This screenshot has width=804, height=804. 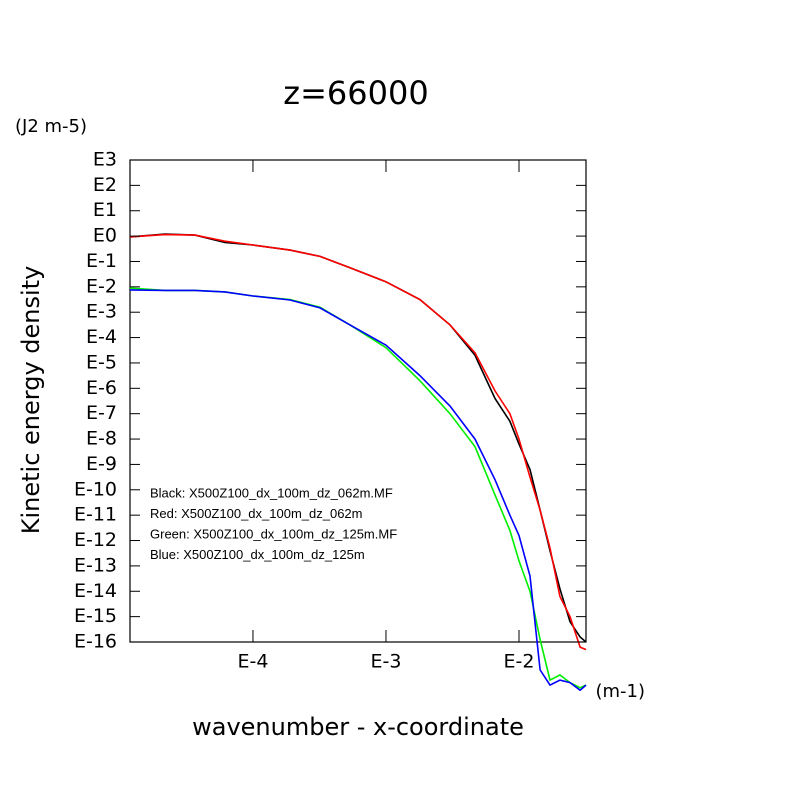 I want to click on y-tick-label: E-1, so click(x=101, y=261).